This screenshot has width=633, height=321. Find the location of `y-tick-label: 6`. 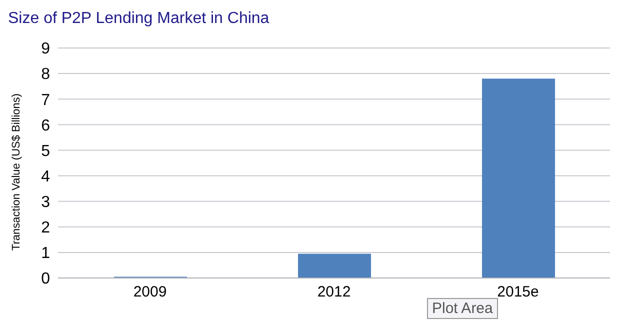

y-tick-label: 6 is located at coordinates (45, 125).